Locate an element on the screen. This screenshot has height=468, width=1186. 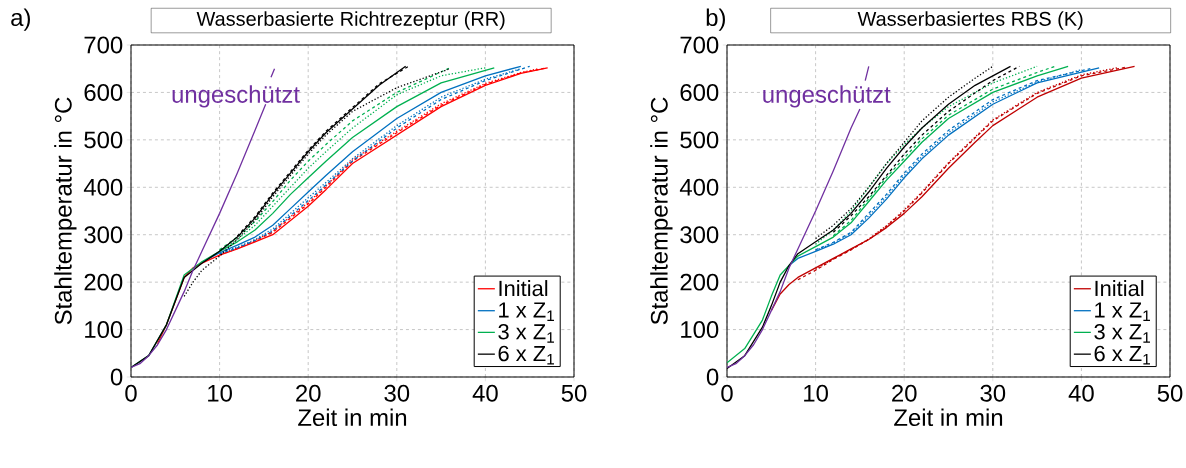
chart-title: Wasserbasierte Richtrezeptur (RR) is located at coordinates (350, 20).